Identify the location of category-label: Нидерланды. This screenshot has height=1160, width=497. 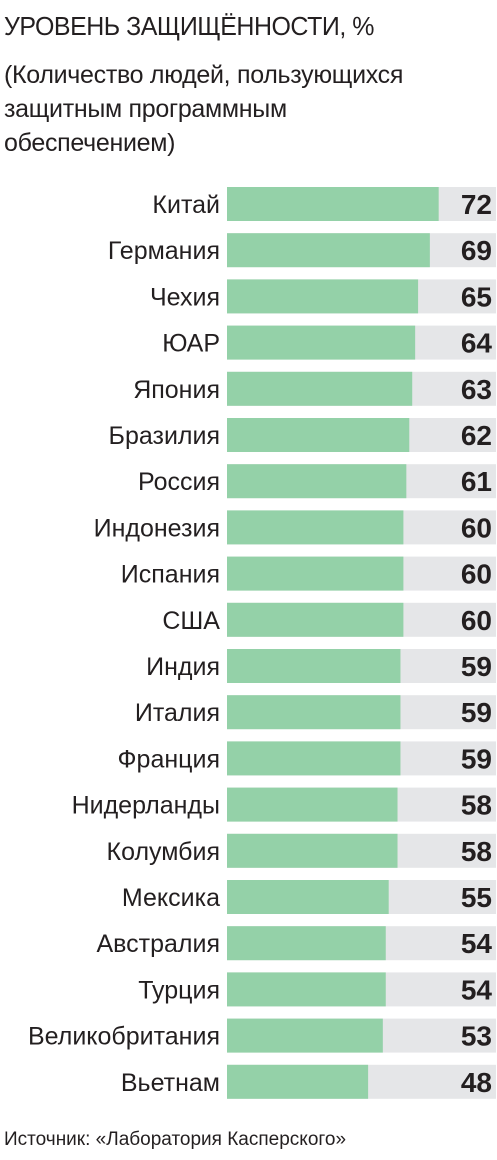
(146, 806).